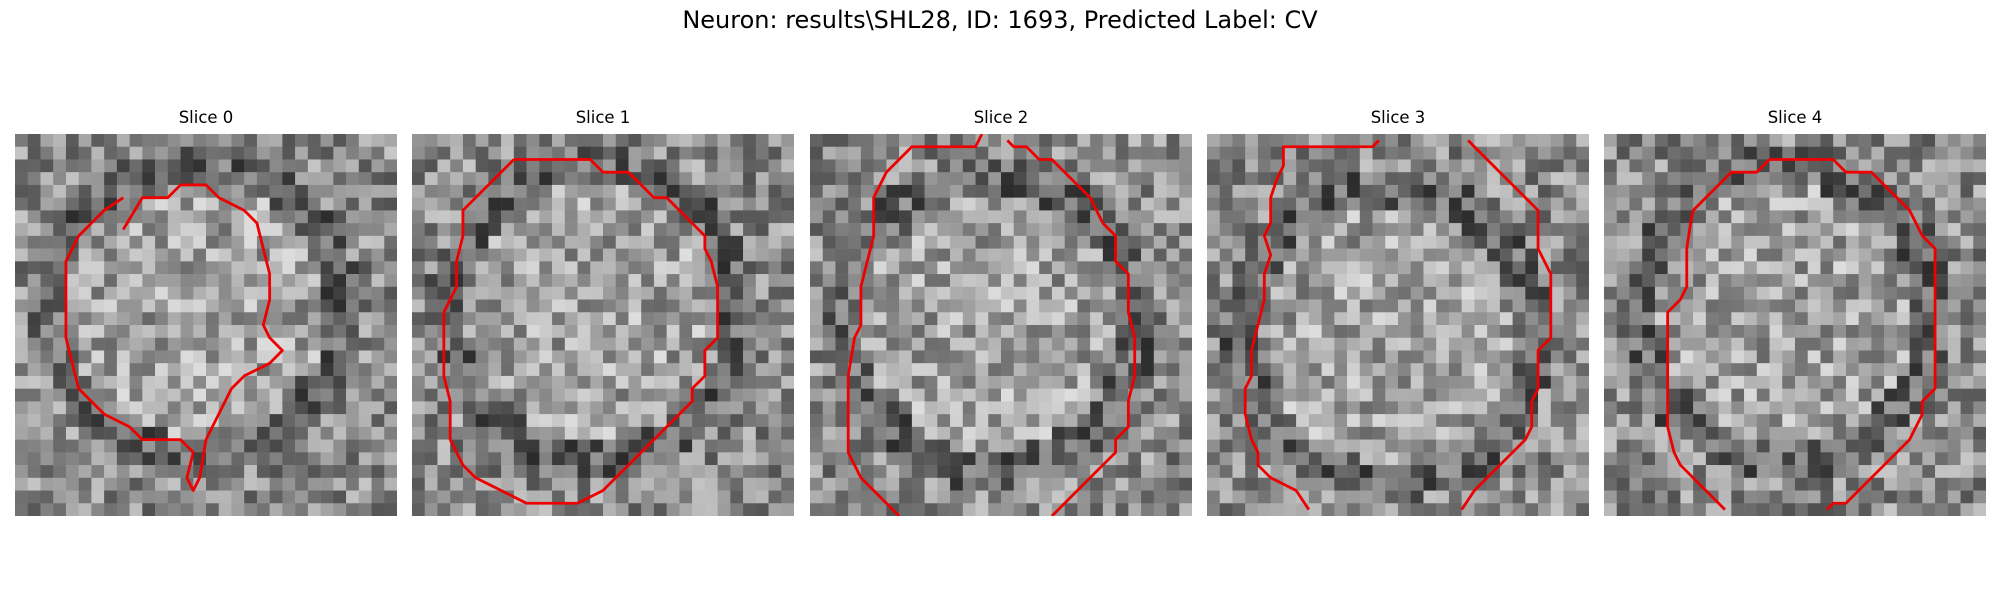 The width and height of the screenshot is (2000, 600). What do you see at coordinates (1398, 117) in the screenshot?
I see `slice-title: Slice 3` at bounding box center [1398, 117].